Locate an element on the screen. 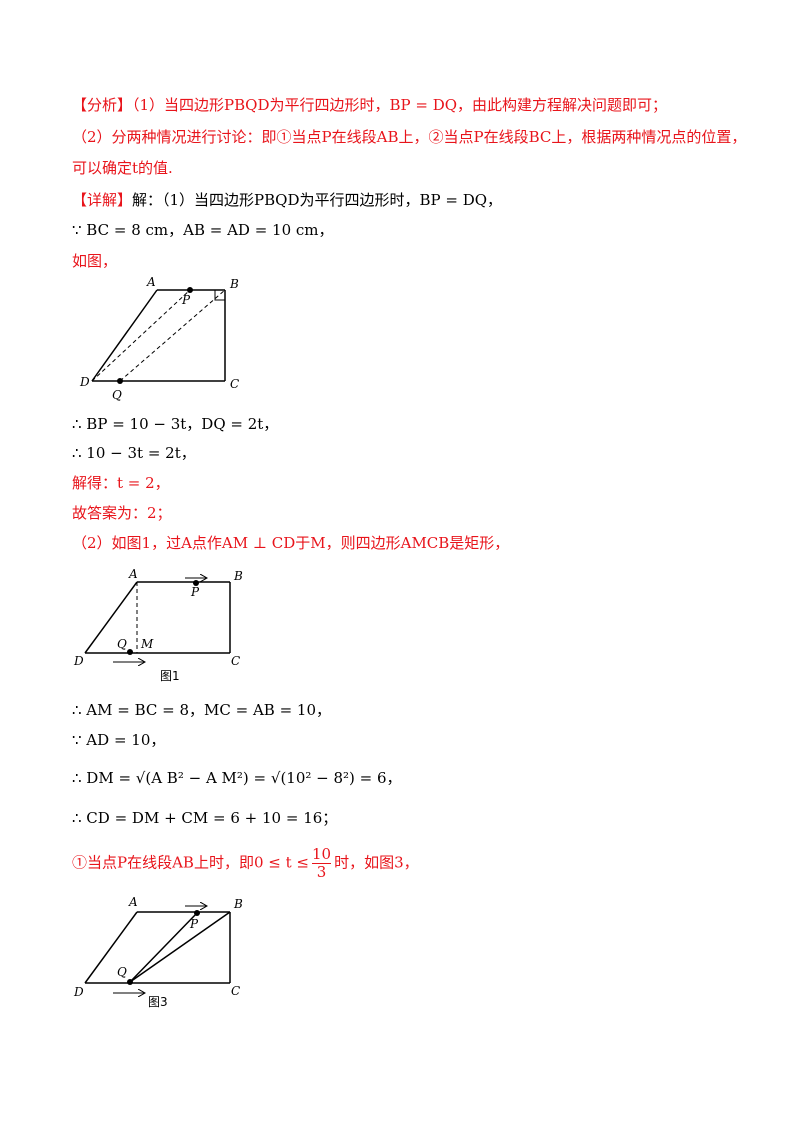  text: ∴ AM = BC = 8，MC = AB = 10， is located at coordinates (202, 710).